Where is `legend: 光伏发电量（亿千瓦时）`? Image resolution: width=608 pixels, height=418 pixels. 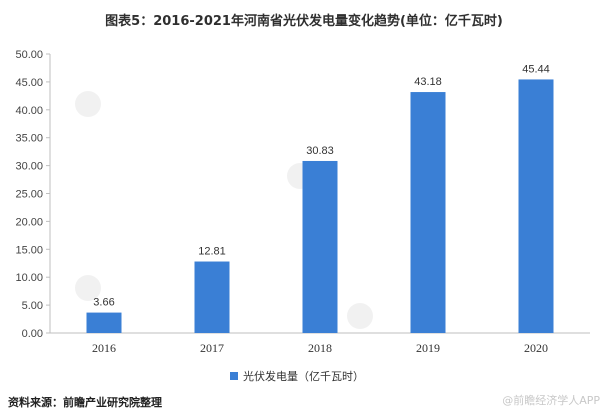 legend: 光伏发电量（亿千瓦时） is located at coordinates (297, 376).